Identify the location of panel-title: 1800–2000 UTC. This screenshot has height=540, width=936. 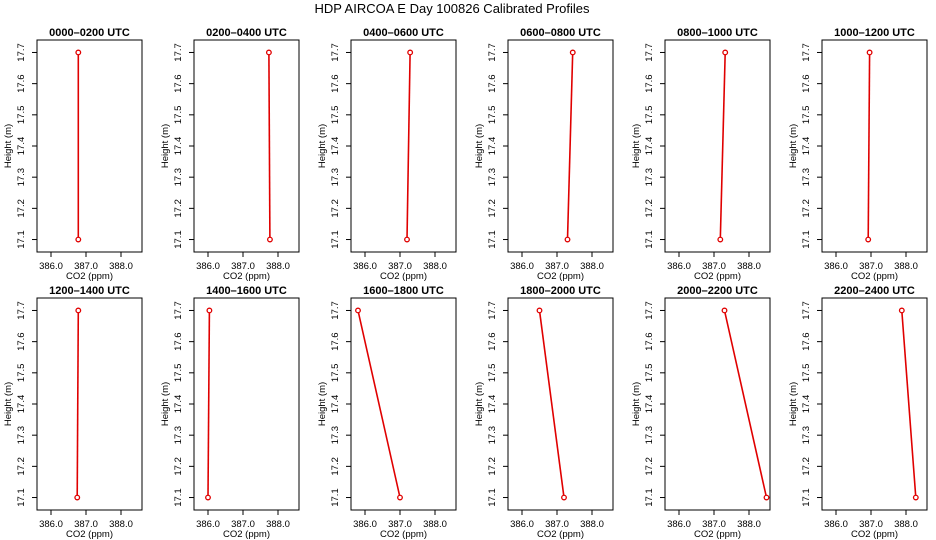
(560, 291).